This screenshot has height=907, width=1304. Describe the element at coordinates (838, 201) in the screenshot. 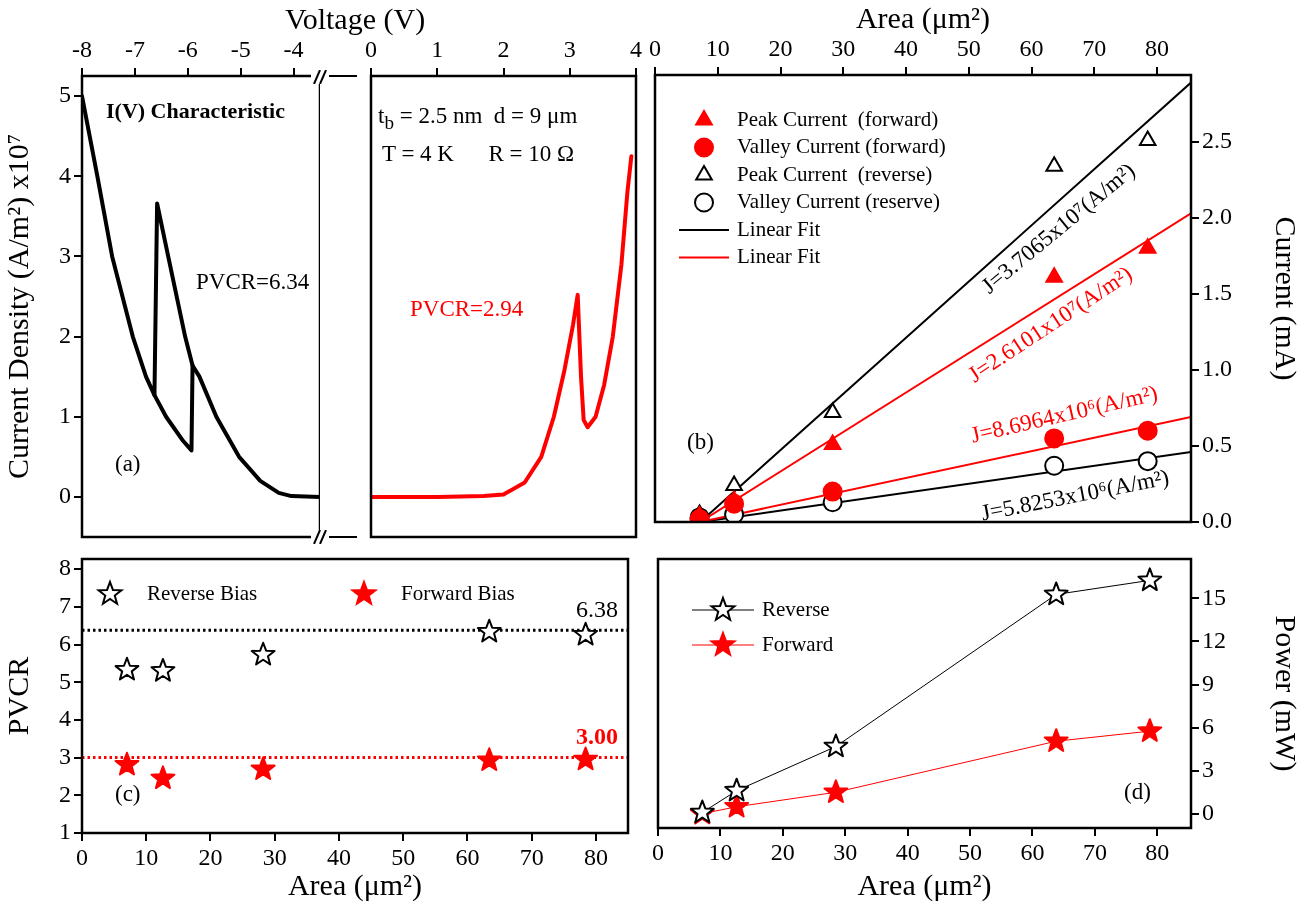

I see `legend-label: Valley Current (reserve)` at that location.